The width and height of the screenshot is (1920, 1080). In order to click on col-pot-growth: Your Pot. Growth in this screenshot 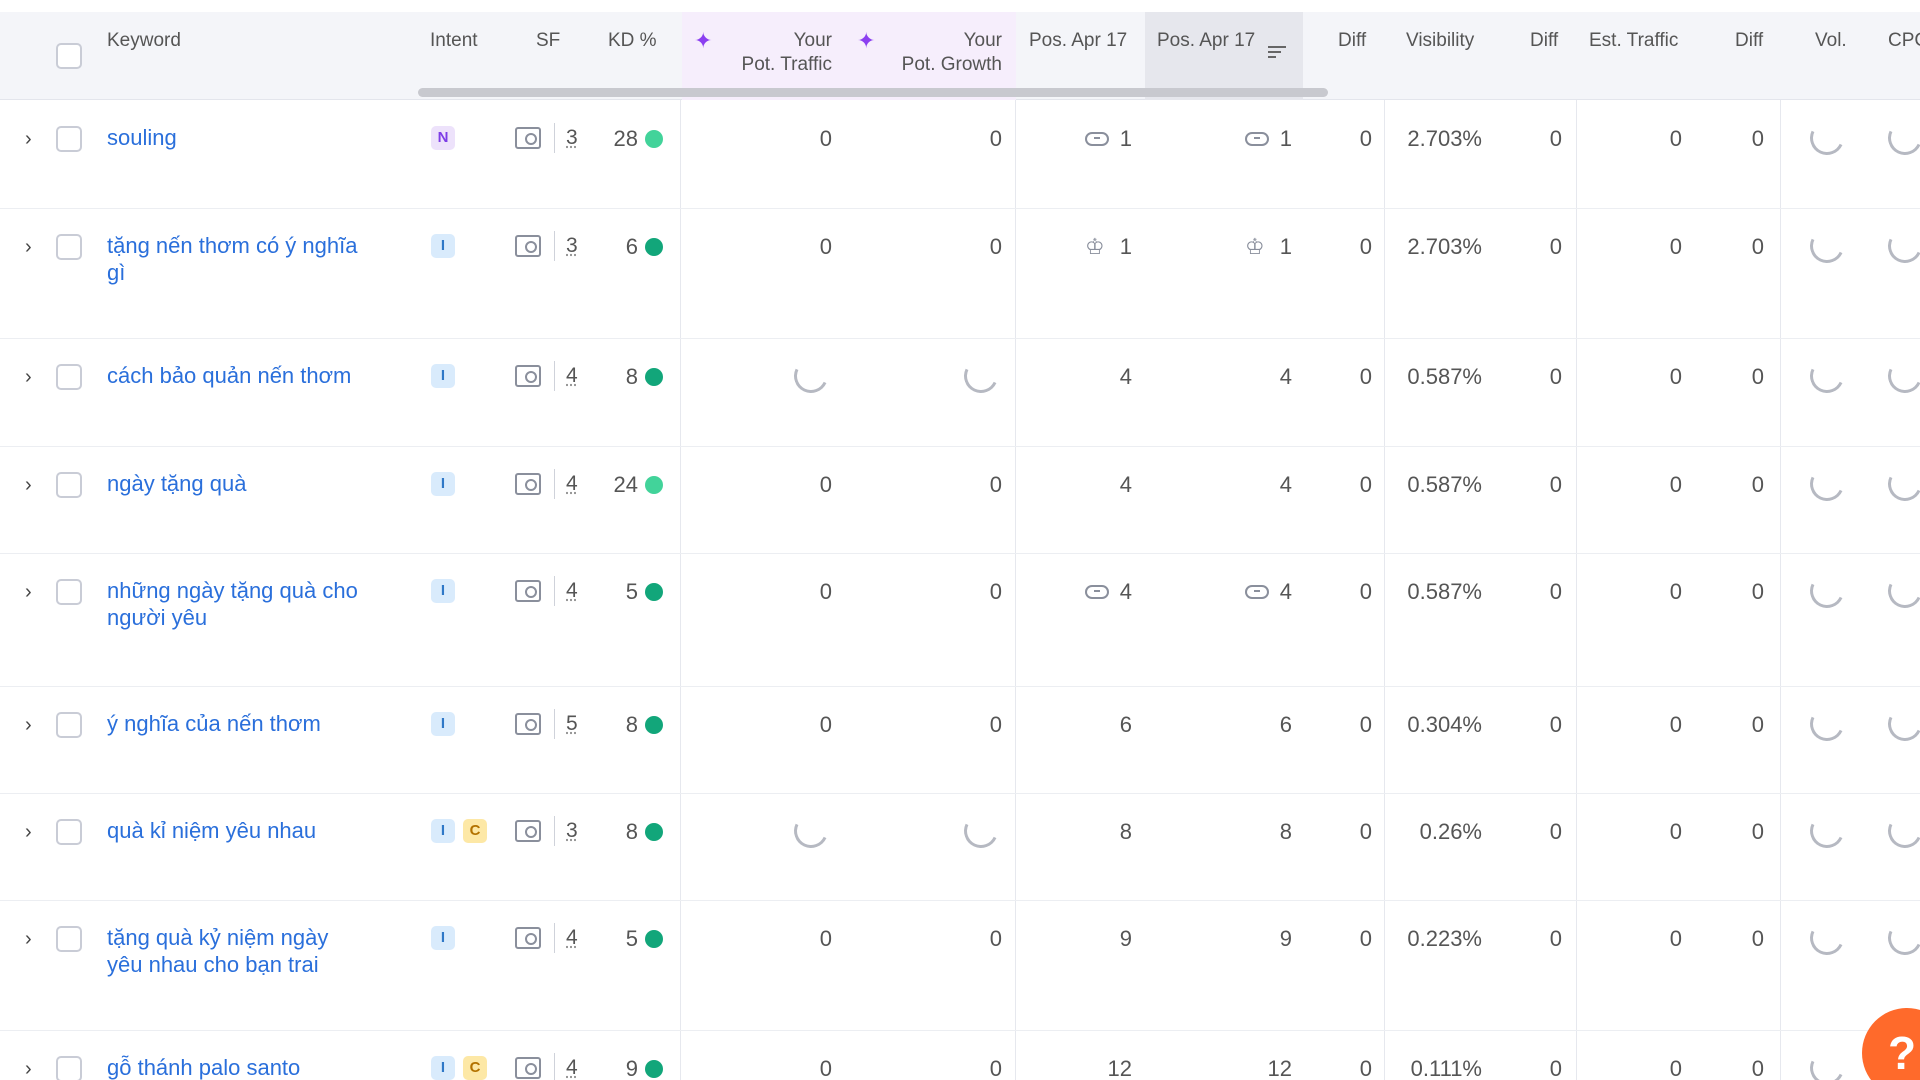, I will do `click(931, 56)`.